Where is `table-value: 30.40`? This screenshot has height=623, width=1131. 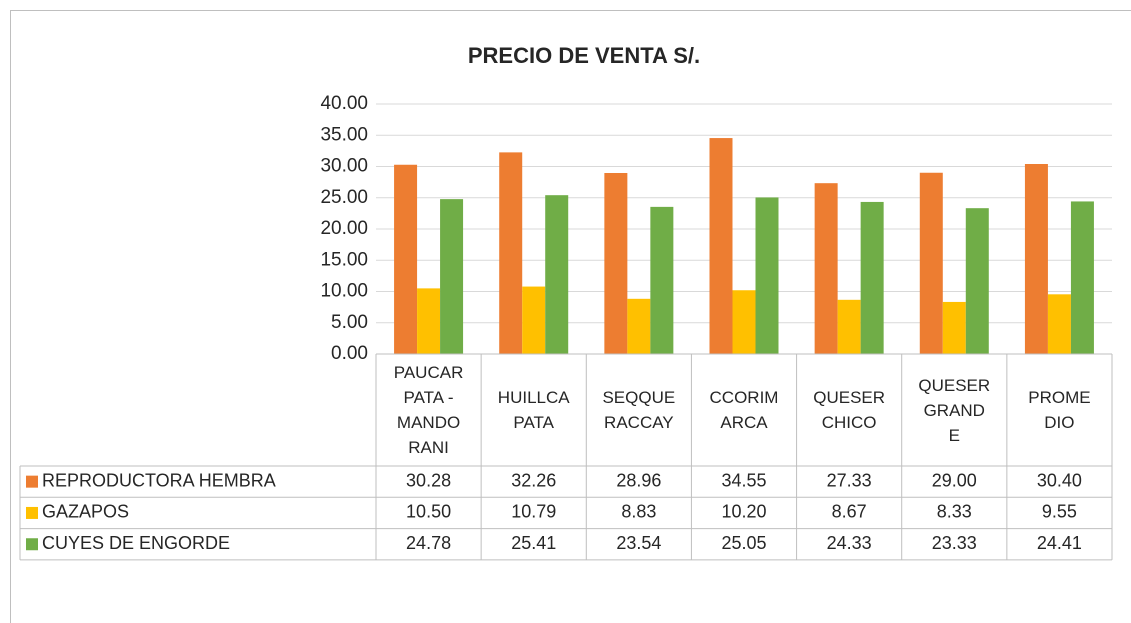 table-value: 30.40 is located at coordinates (1059, 480).